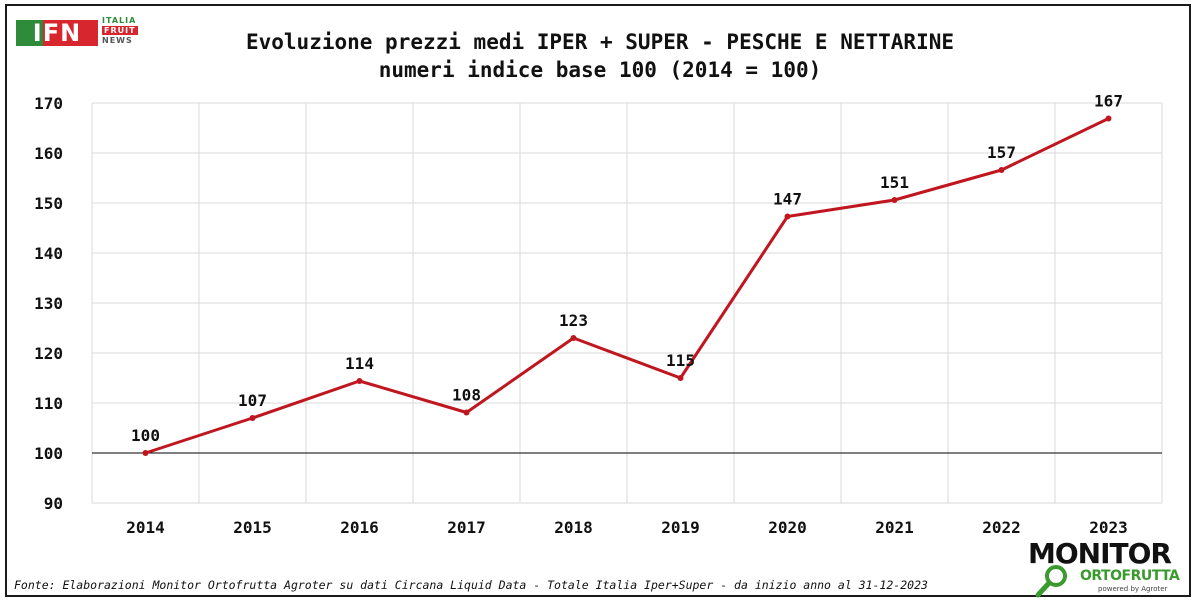  What do you see at coordinates (359, 363) in the screenshot?
I see `data-label: 114` at bounding box center [359, 363].